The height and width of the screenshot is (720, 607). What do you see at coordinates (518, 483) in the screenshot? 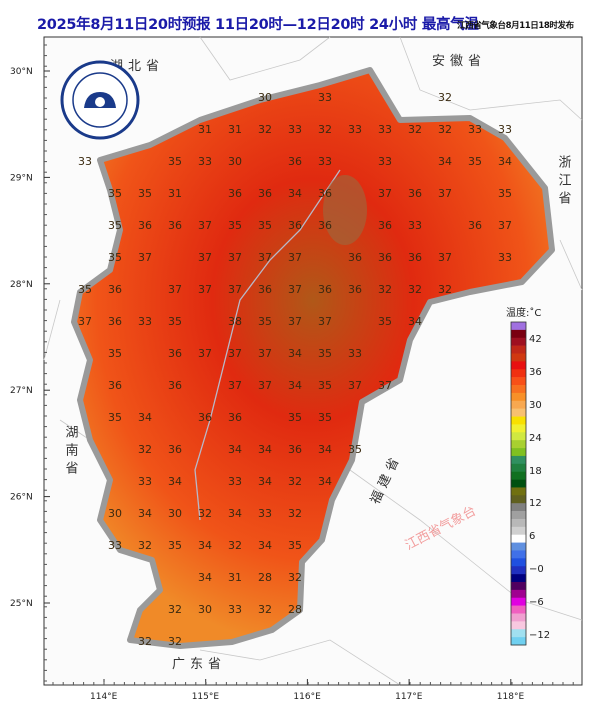
I see `colorbar-outline` at bounding box center [518, 483].